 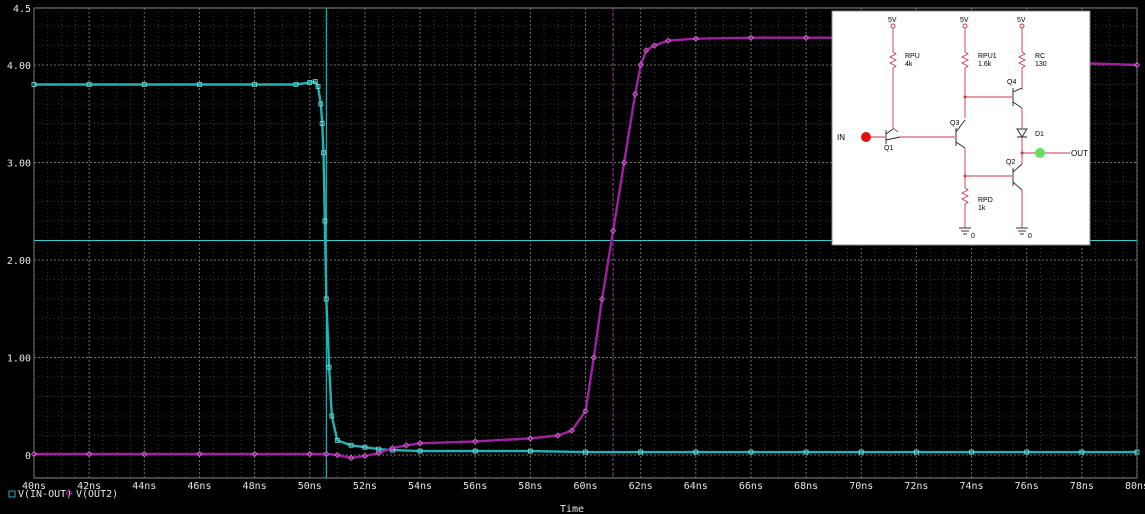 What do you see at coordinates (1039, 134) in the screenshot?
I see `diode-d1-label: D1` at bounding box center [1039, 134].